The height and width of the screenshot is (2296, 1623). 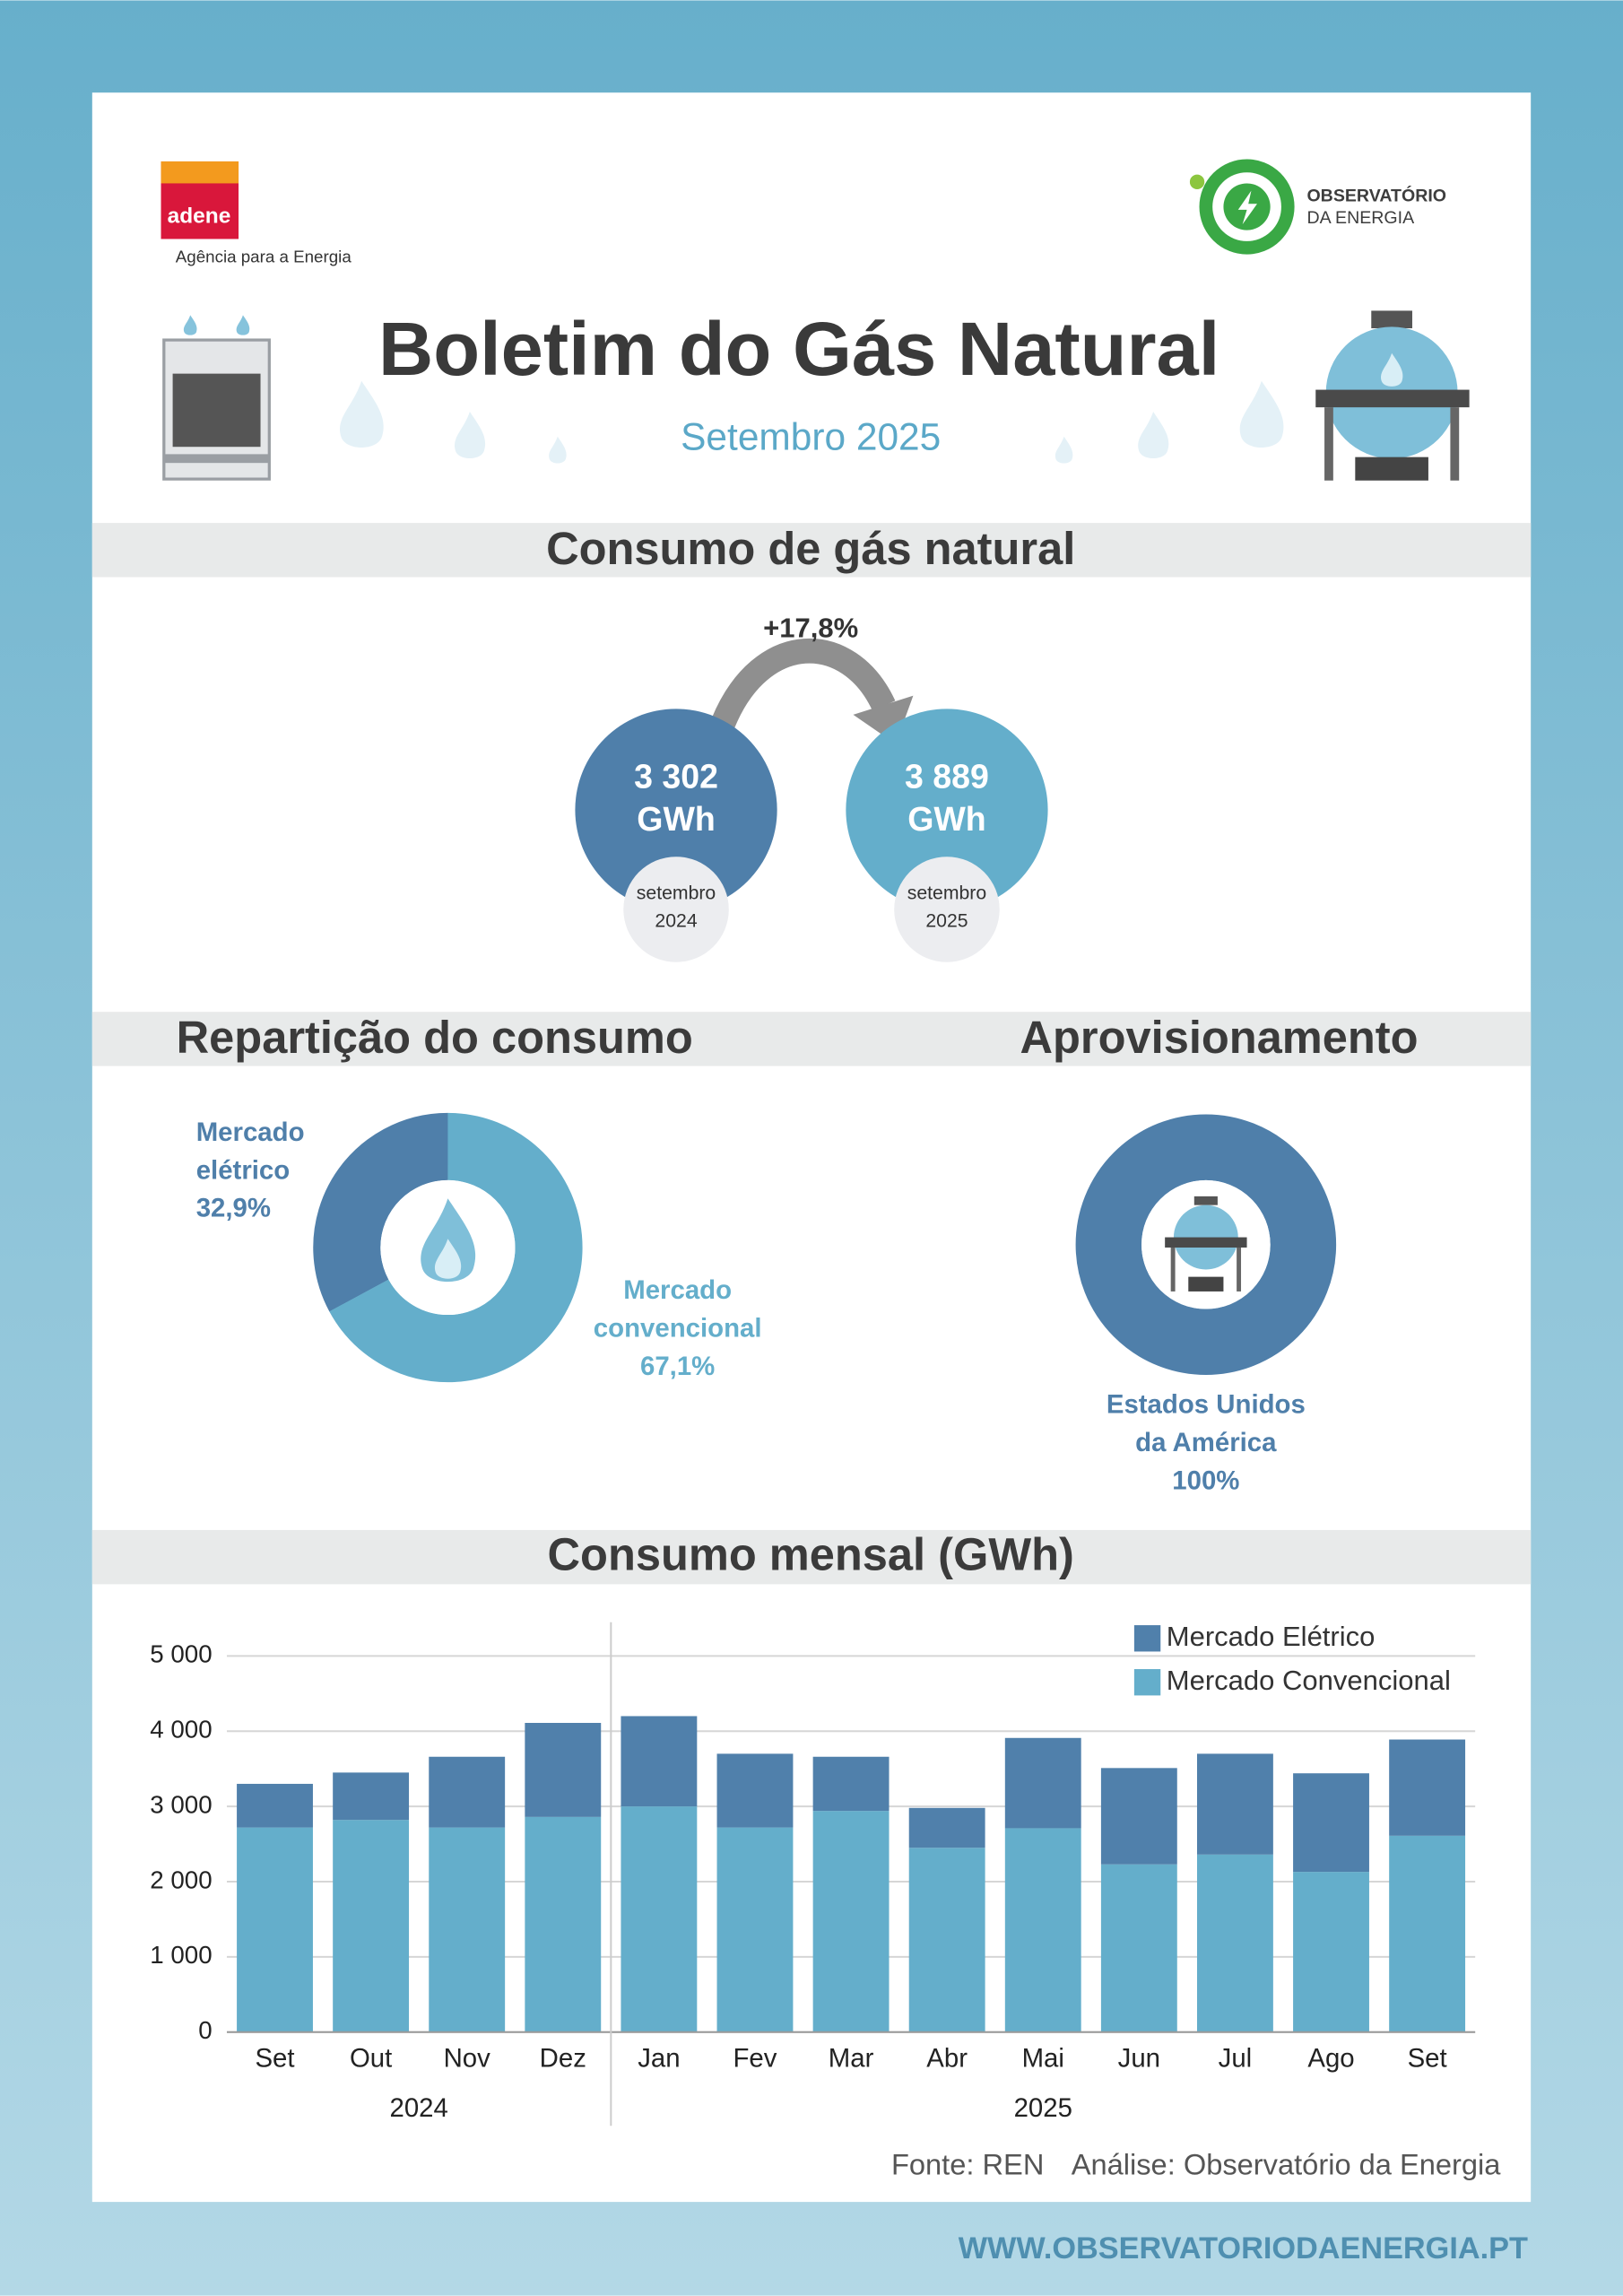 I want to click on x-group-label: 2024, so click(x=418, y=2108).